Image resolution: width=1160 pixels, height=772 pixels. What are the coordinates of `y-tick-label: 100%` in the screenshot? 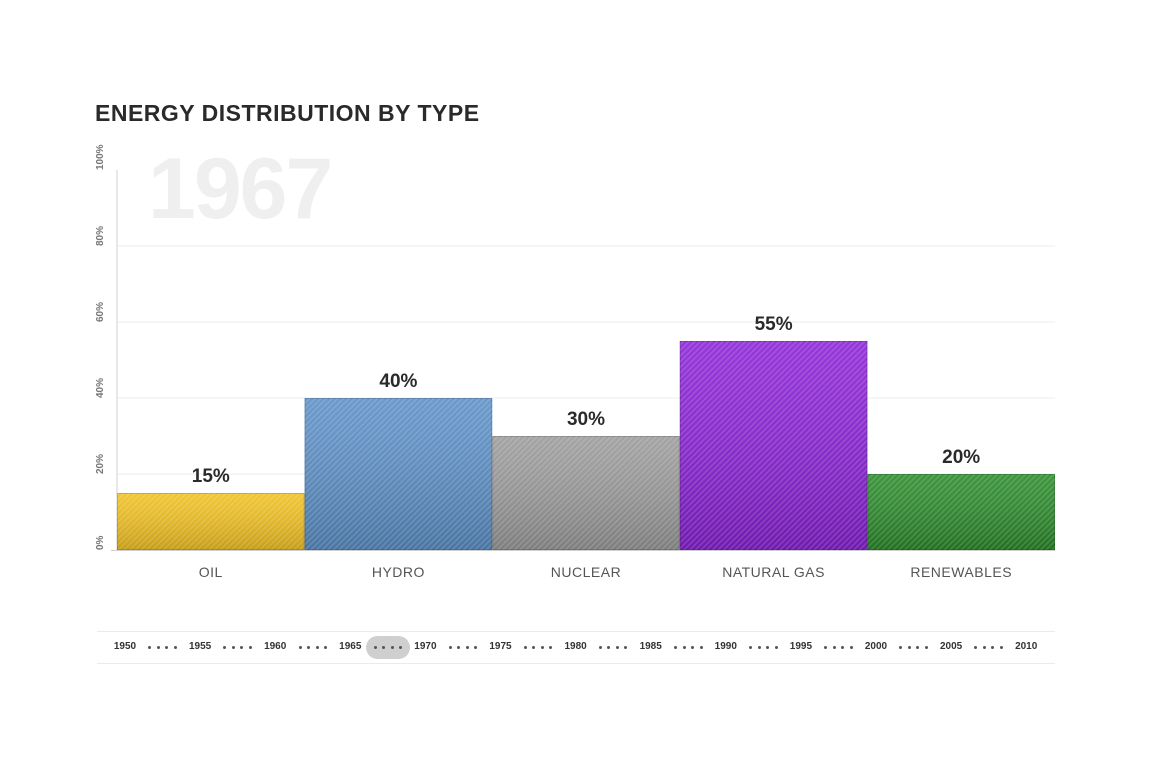 It's located at (100, 157).